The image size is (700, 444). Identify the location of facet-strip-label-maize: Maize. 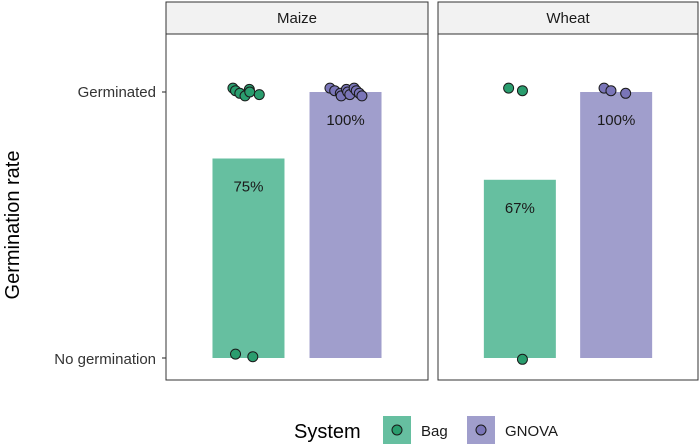
(297, 18).